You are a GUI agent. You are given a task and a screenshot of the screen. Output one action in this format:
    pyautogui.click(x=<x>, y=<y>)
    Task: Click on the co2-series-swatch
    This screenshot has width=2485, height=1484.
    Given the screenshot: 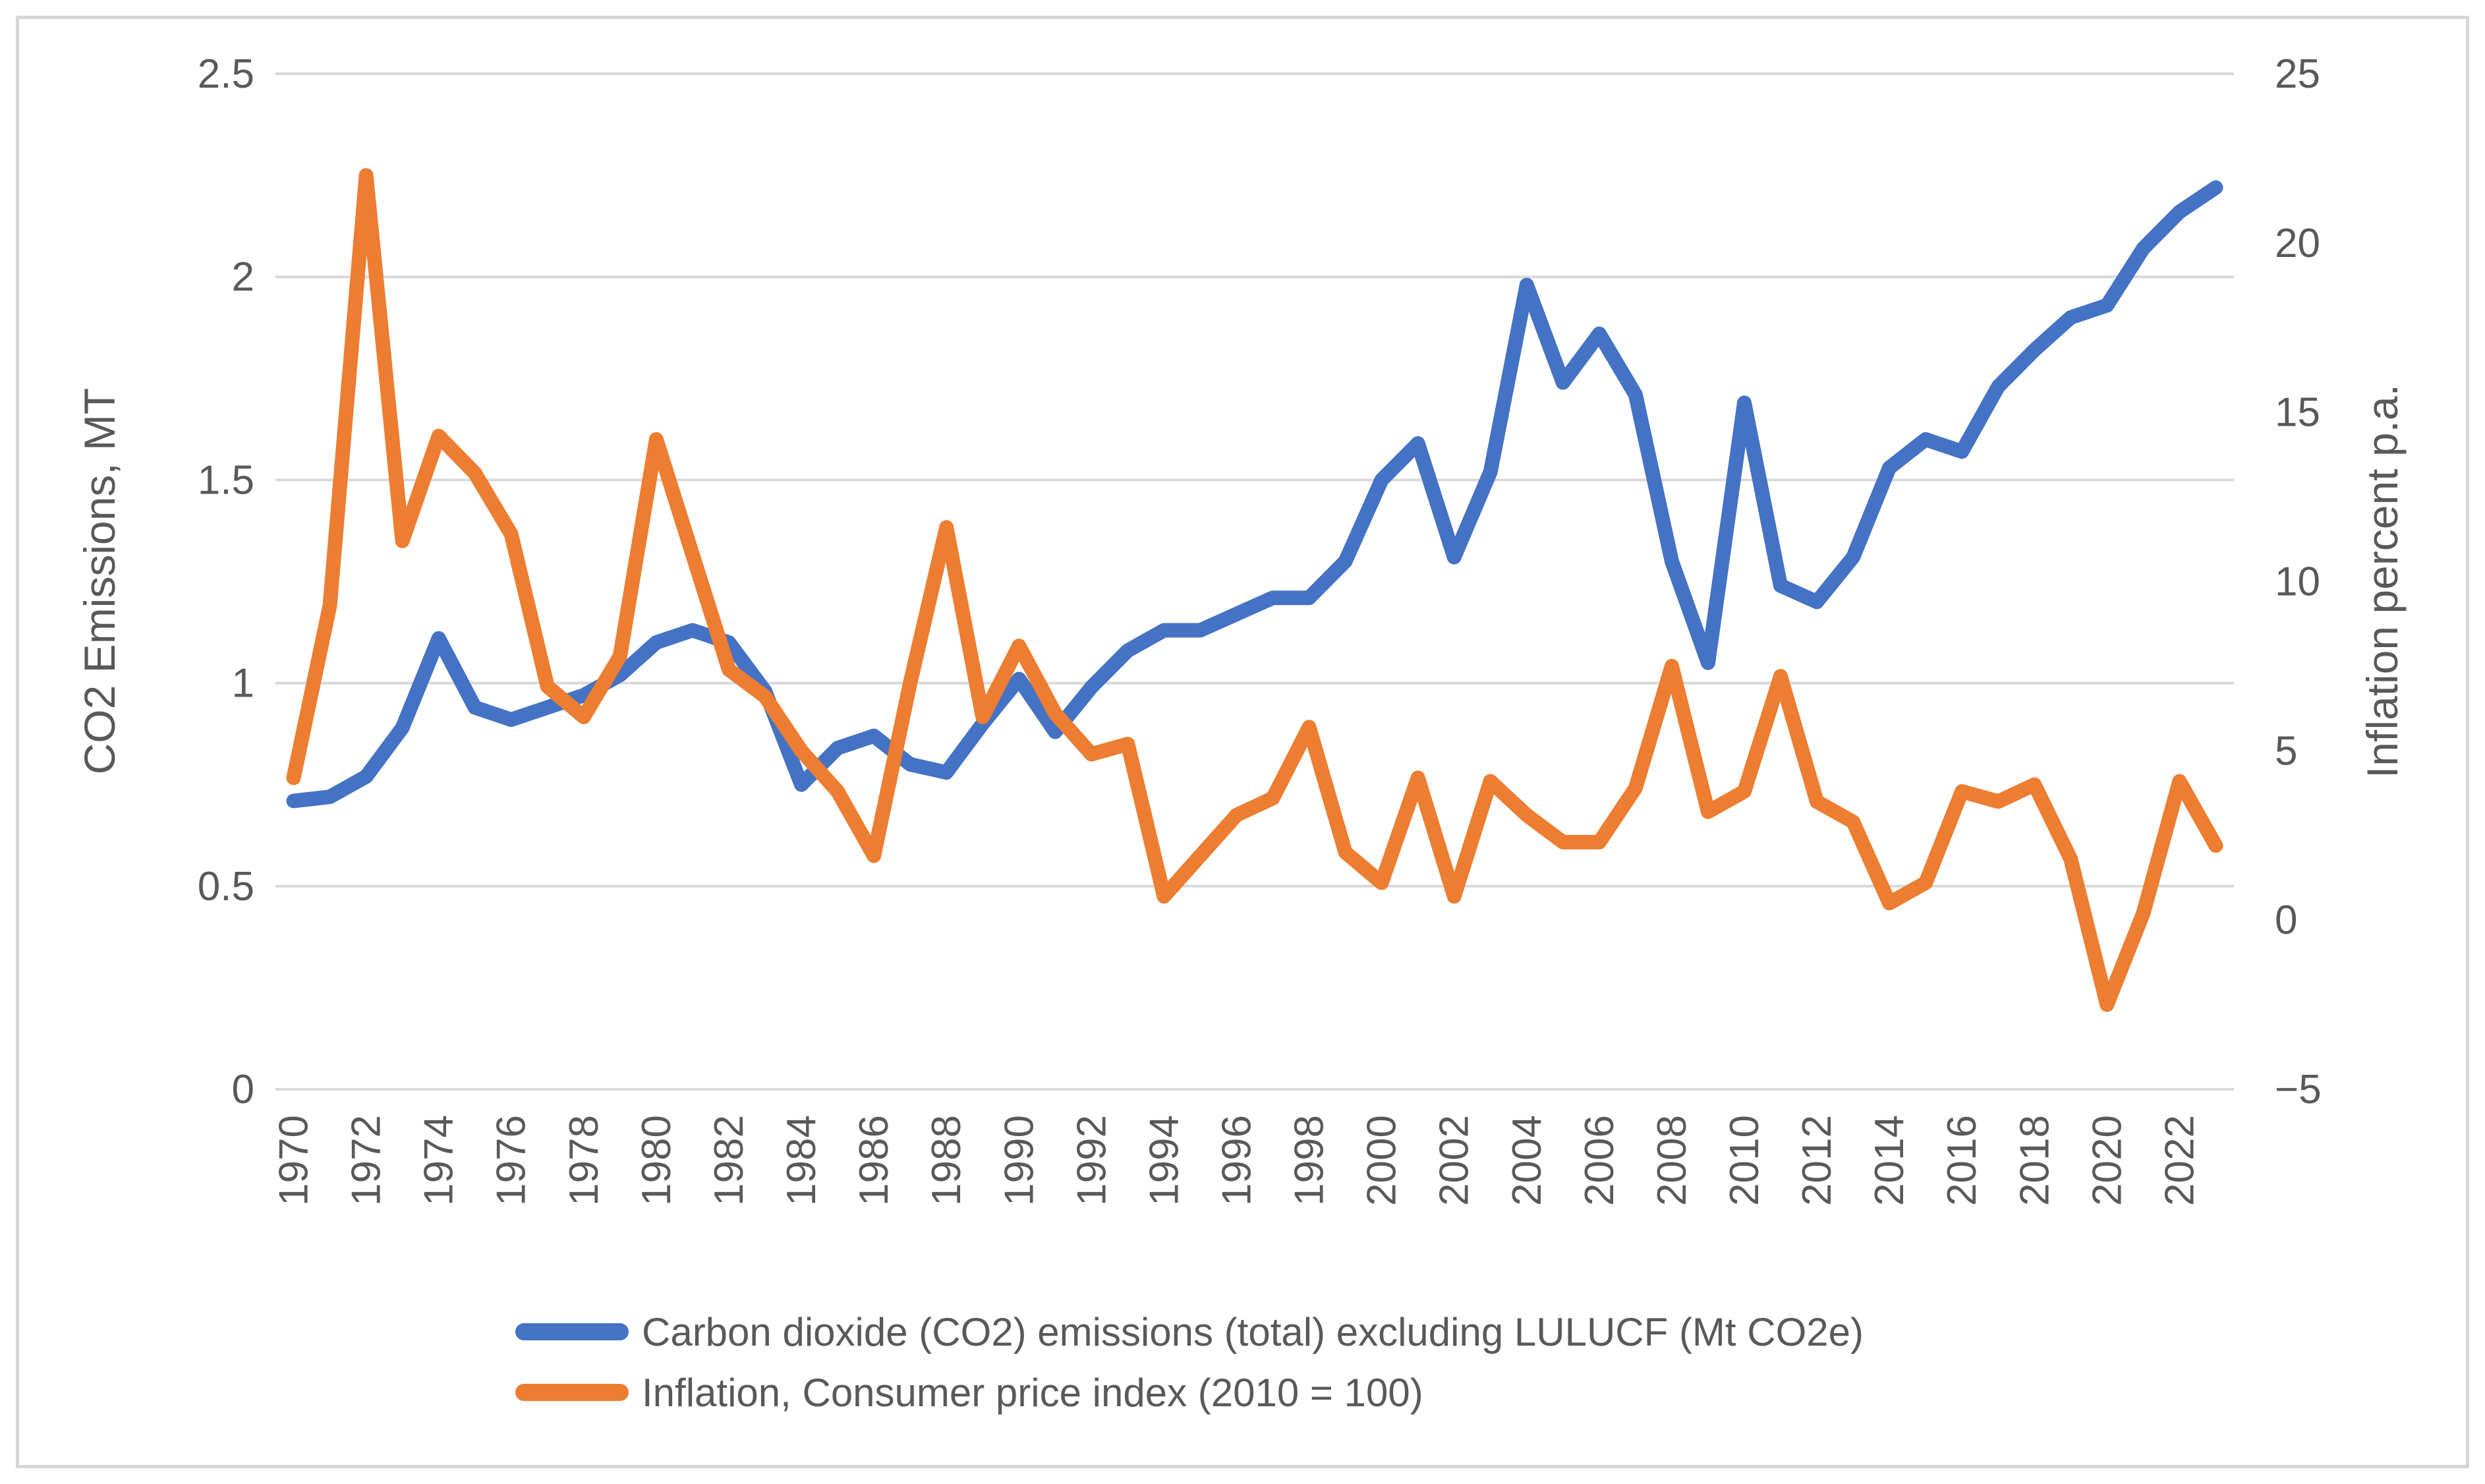 What is the action you would take?
    pyautogui.click(x=572, y=1331)
    